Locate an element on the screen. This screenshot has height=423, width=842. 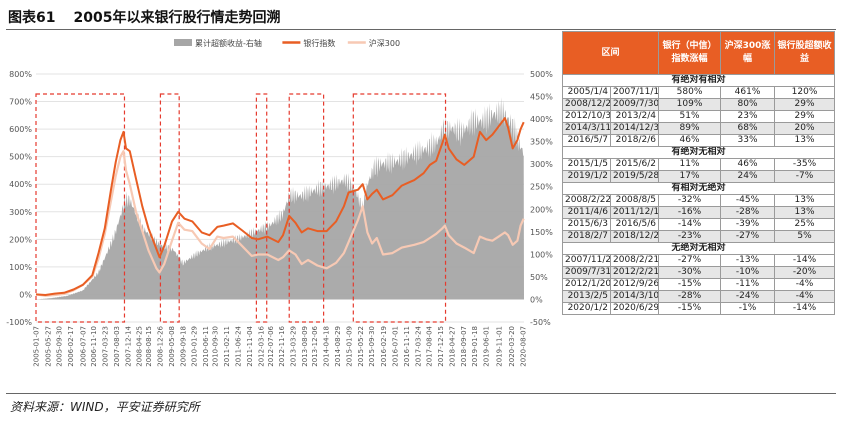
left-axis-tick-label: 800% is located at coordinates (20, 74).